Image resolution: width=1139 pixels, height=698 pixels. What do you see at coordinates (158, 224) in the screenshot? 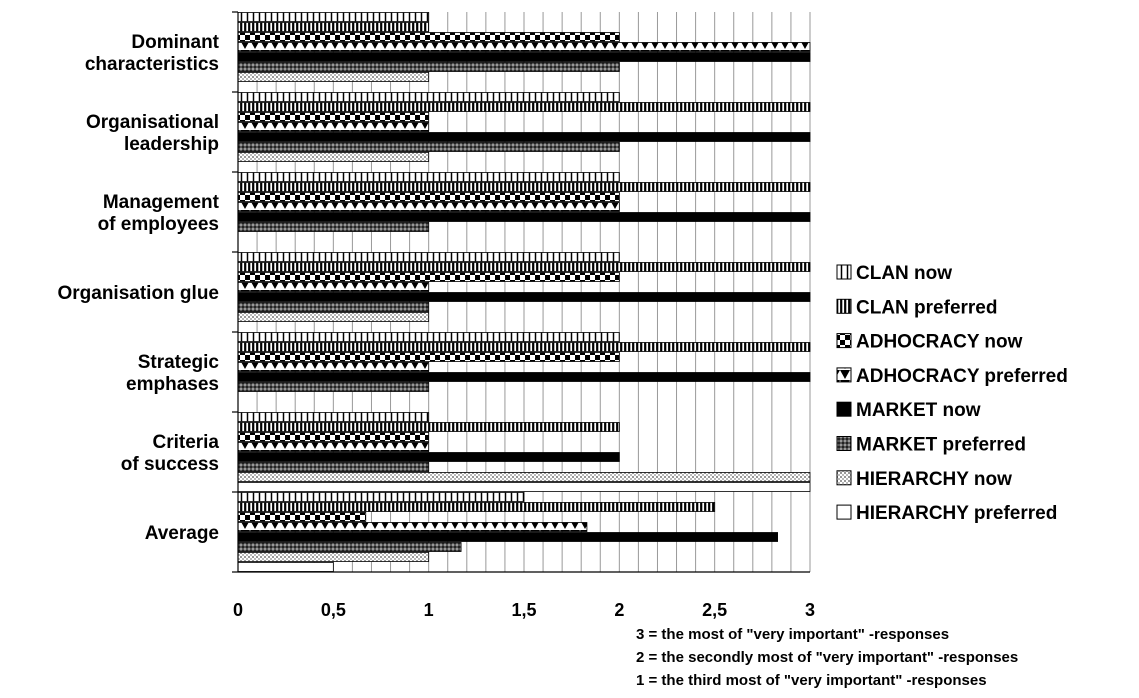
I see `category-label: of employees` at bounding box center [158, 224].